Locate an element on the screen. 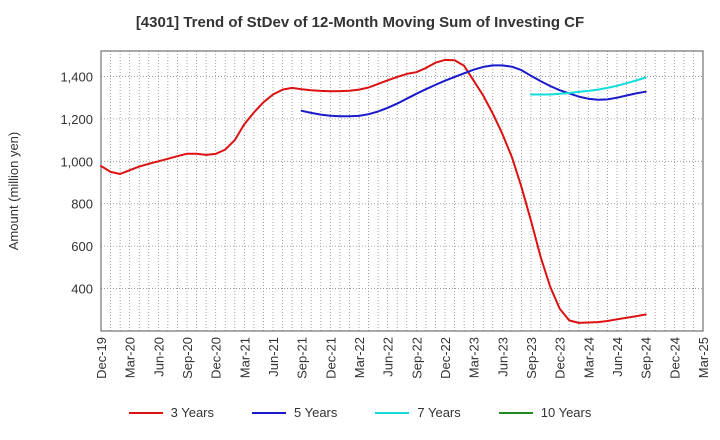 Image resolution: width=720 pixels, height=440 pixels. x-tick-label: Jun-21 is located at coordinates (273, 357).